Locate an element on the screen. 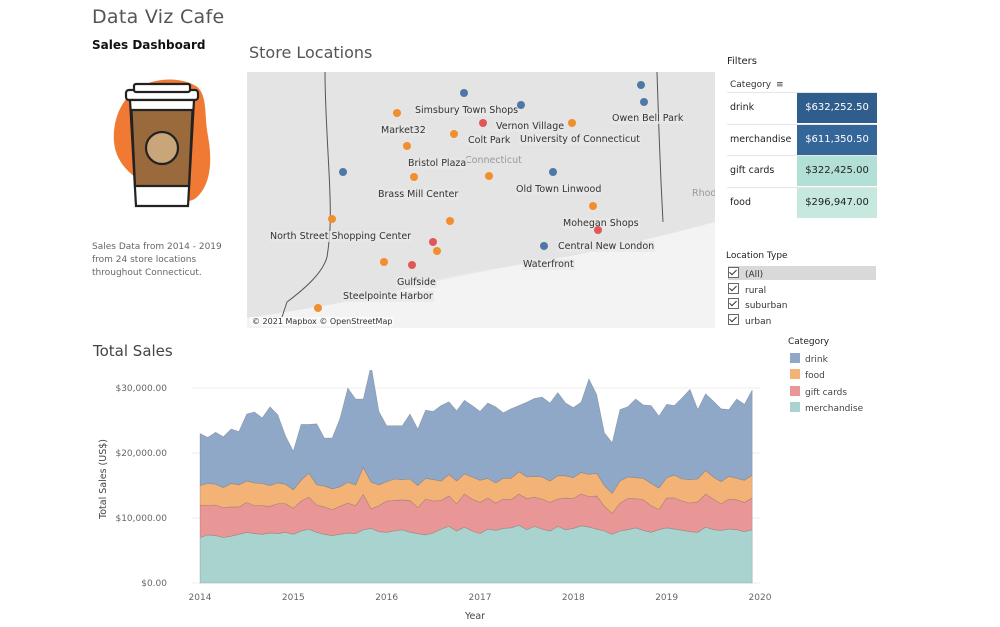  store-label: Market32 is located at coordinates (403, 130).